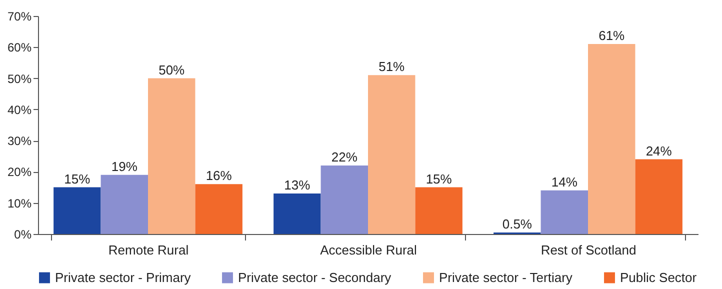 The image size is (722, 289). I want to click on y-tick-label: 50%, so click(19, 79).